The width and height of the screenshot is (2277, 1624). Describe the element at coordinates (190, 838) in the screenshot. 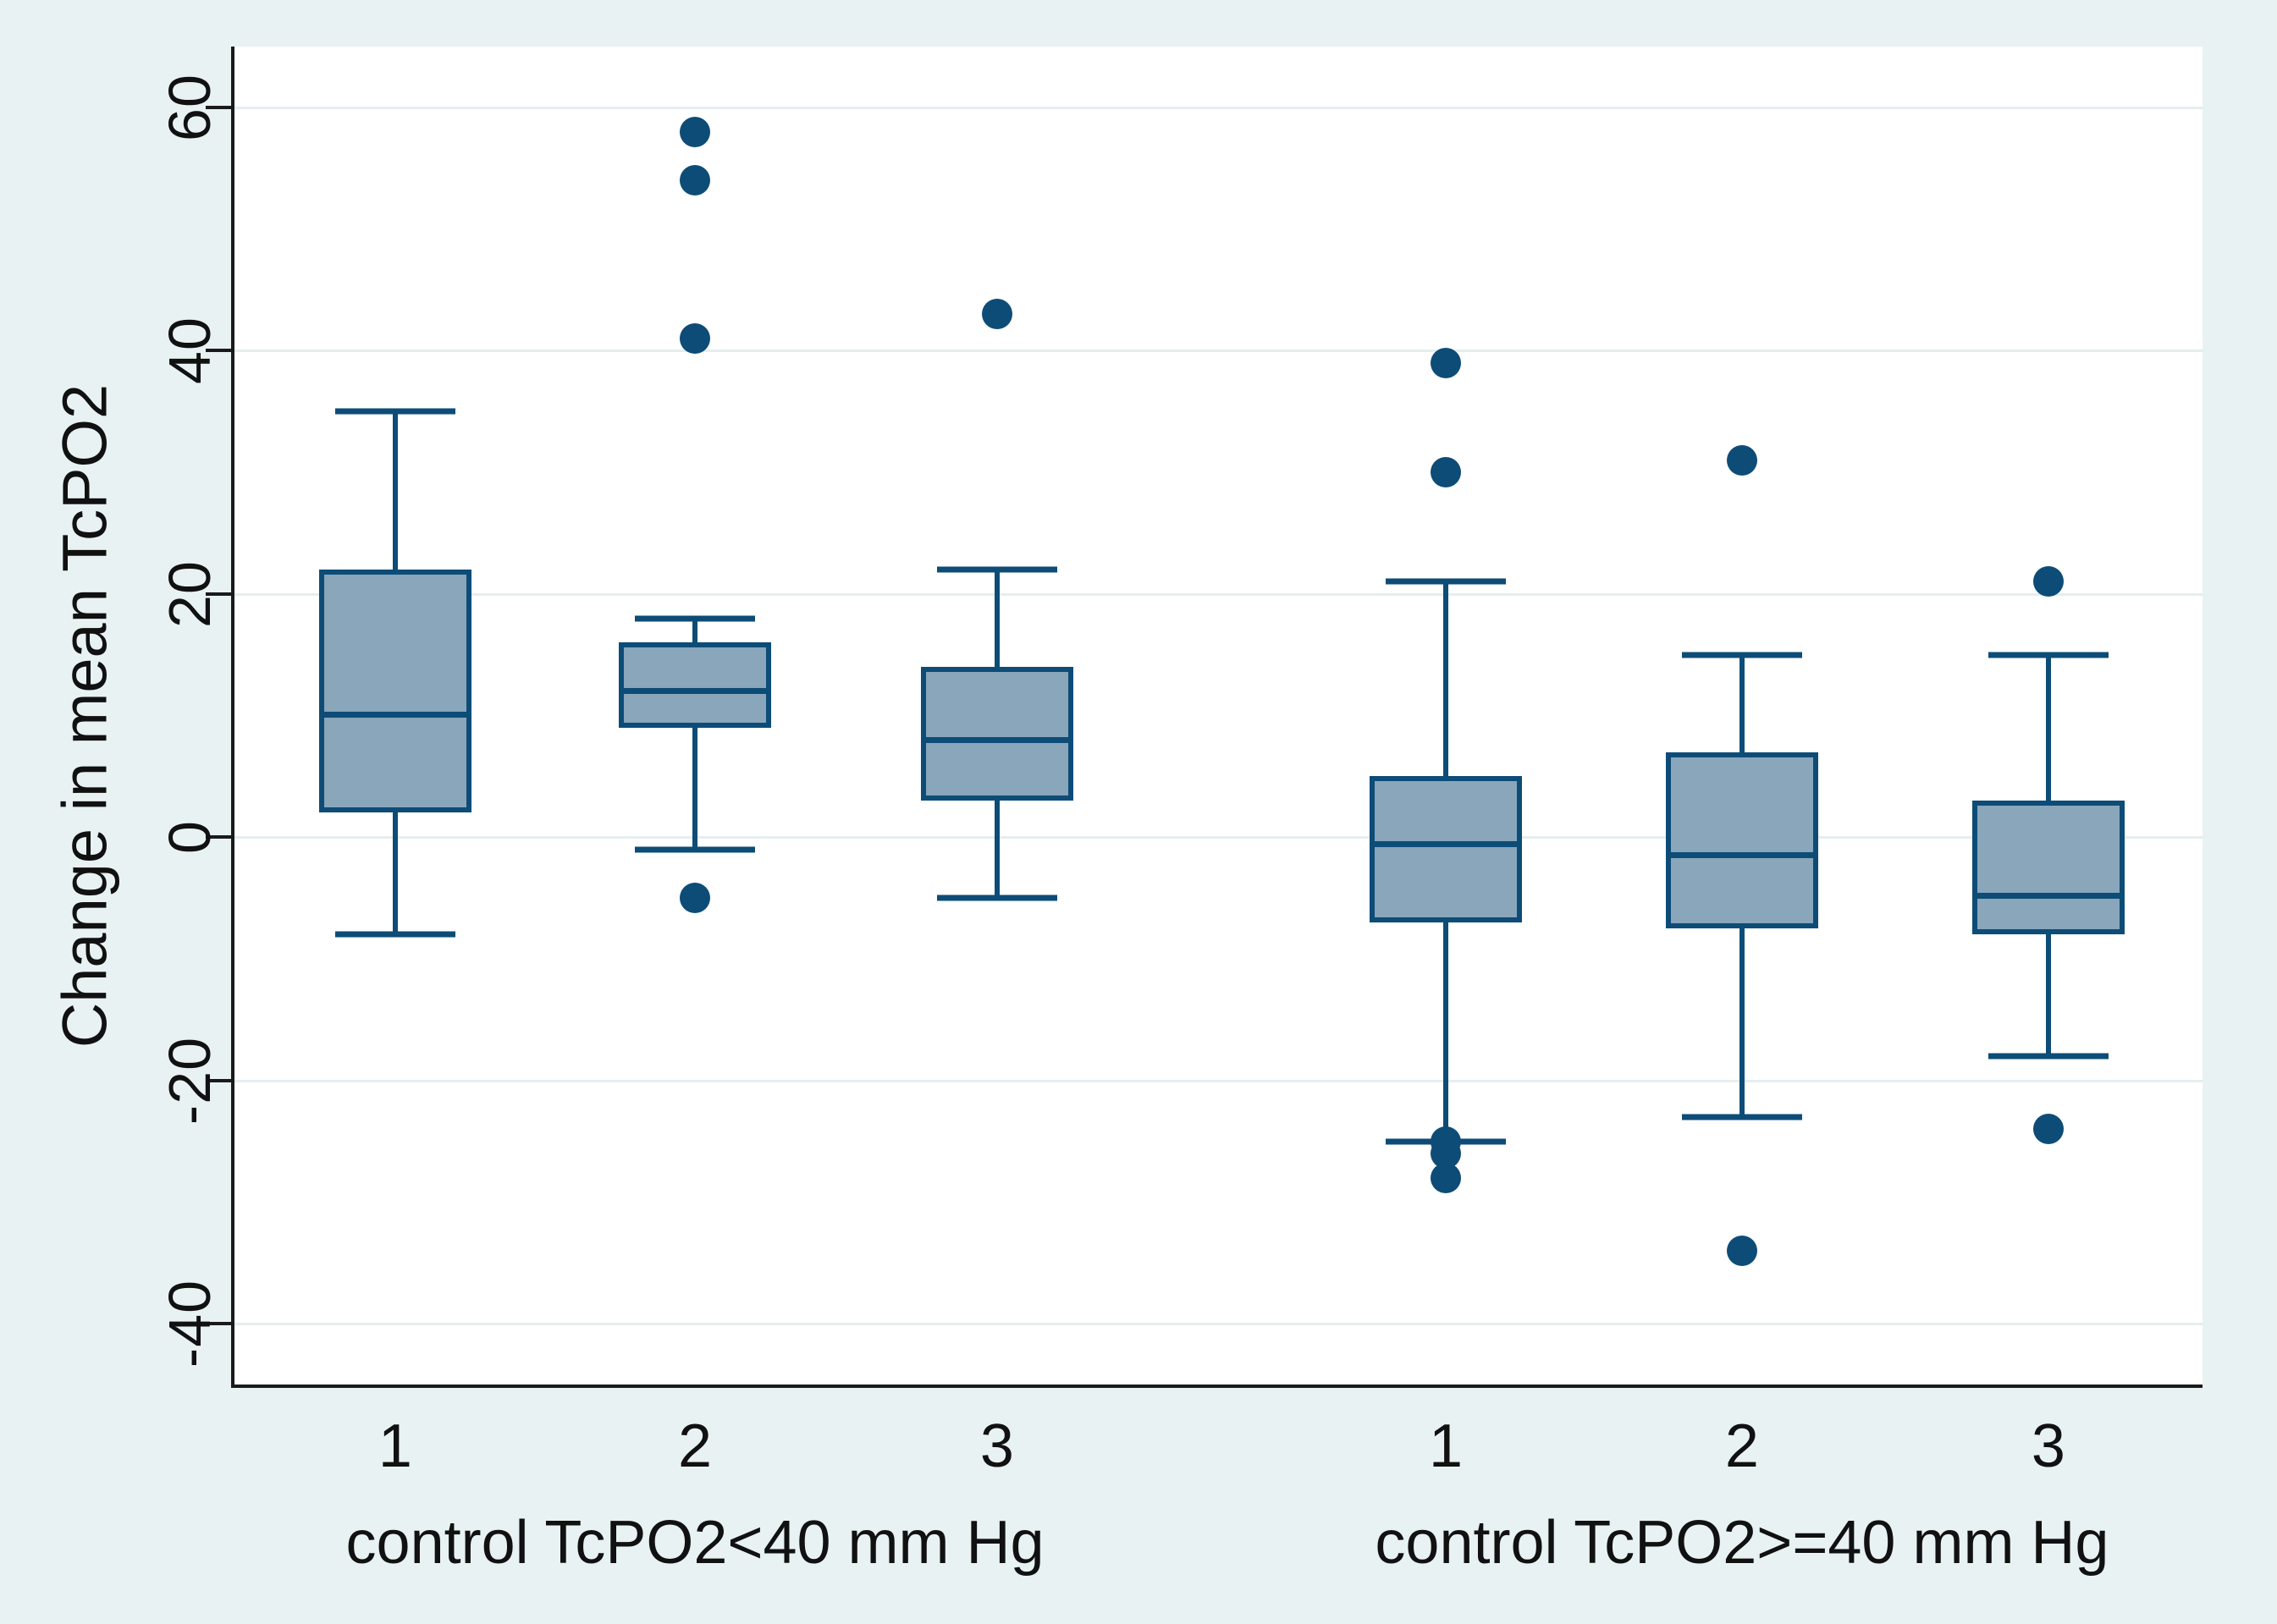

I see `y-tick-label-0: 0` at that location.